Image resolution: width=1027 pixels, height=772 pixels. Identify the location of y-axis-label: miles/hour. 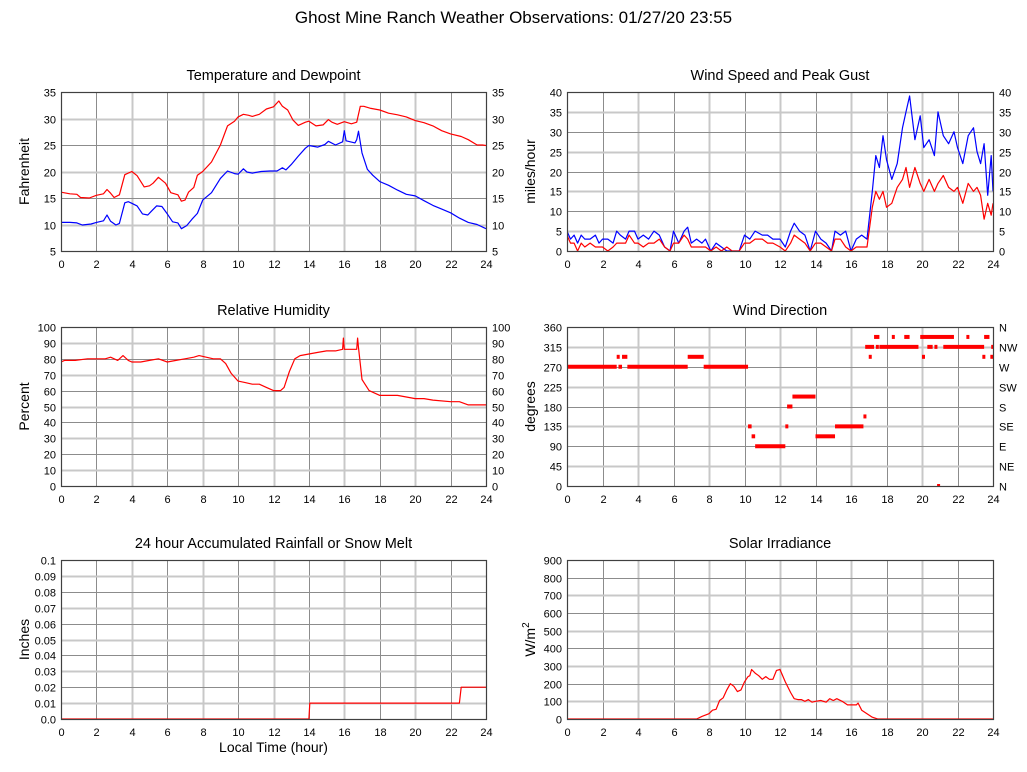
(530, 171).